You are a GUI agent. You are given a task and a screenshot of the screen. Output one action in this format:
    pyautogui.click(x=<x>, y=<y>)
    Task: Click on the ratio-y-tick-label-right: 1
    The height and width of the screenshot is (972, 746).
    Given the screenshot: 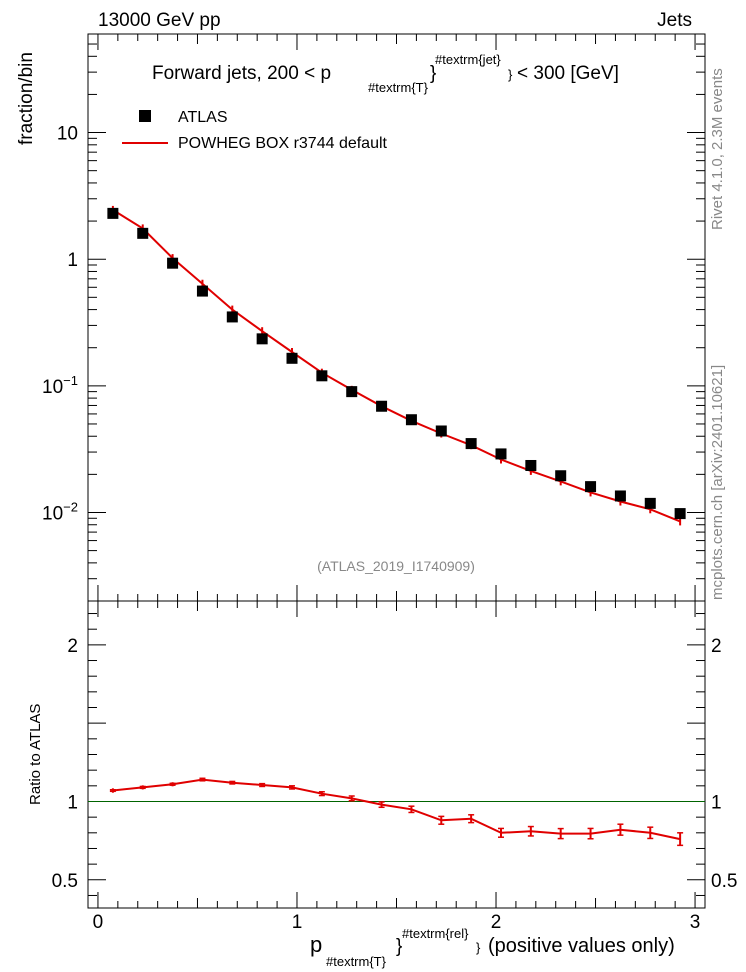 What is the action you would take?
    pyautogui.click(x=716, y=802)
    